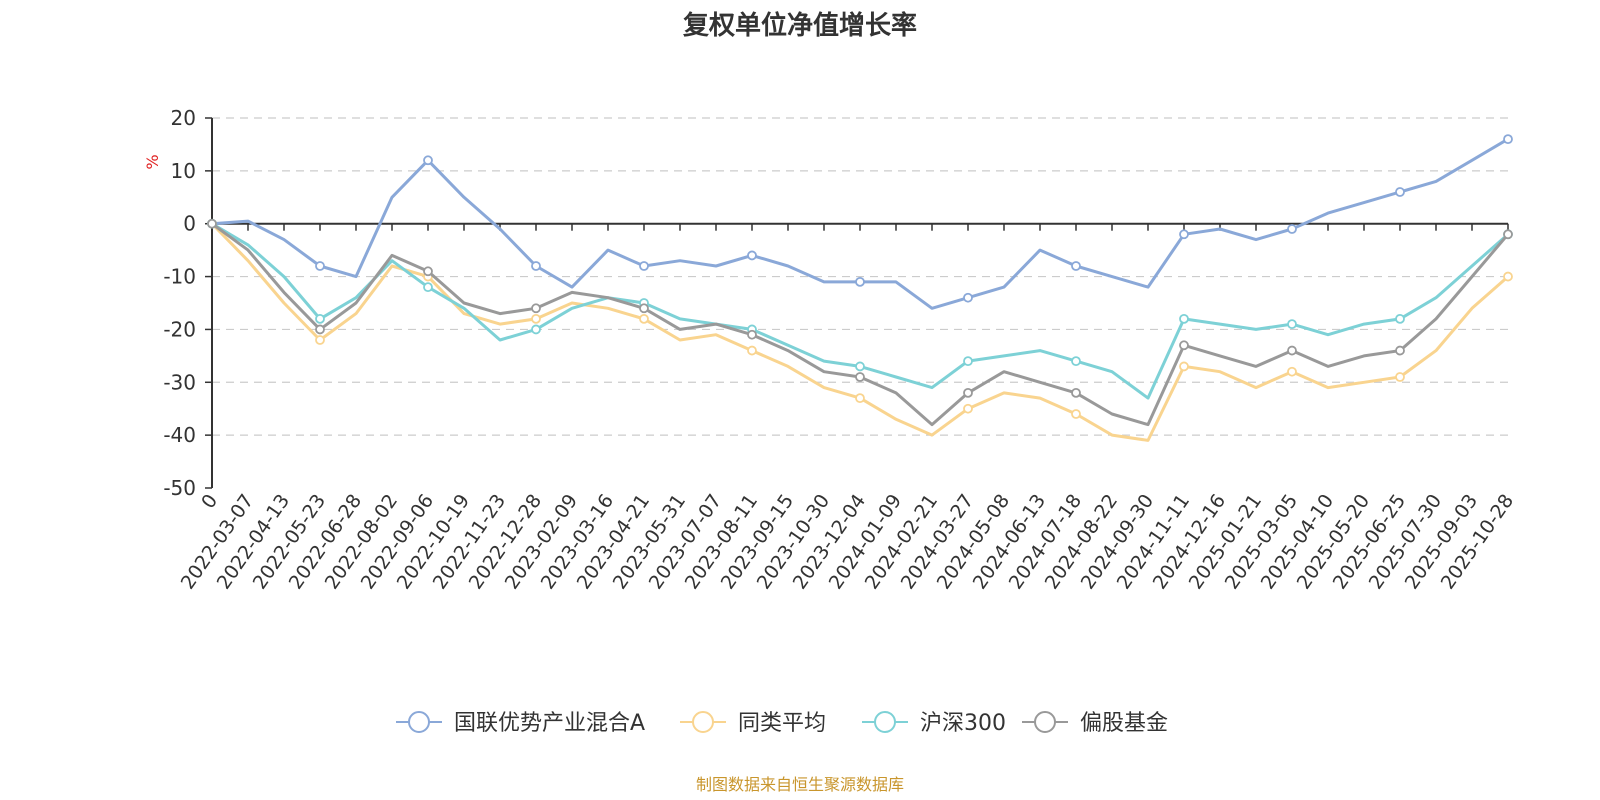 The image size is (1600, 800). I want to click on y-tick-label: -20, so click(179, 329).